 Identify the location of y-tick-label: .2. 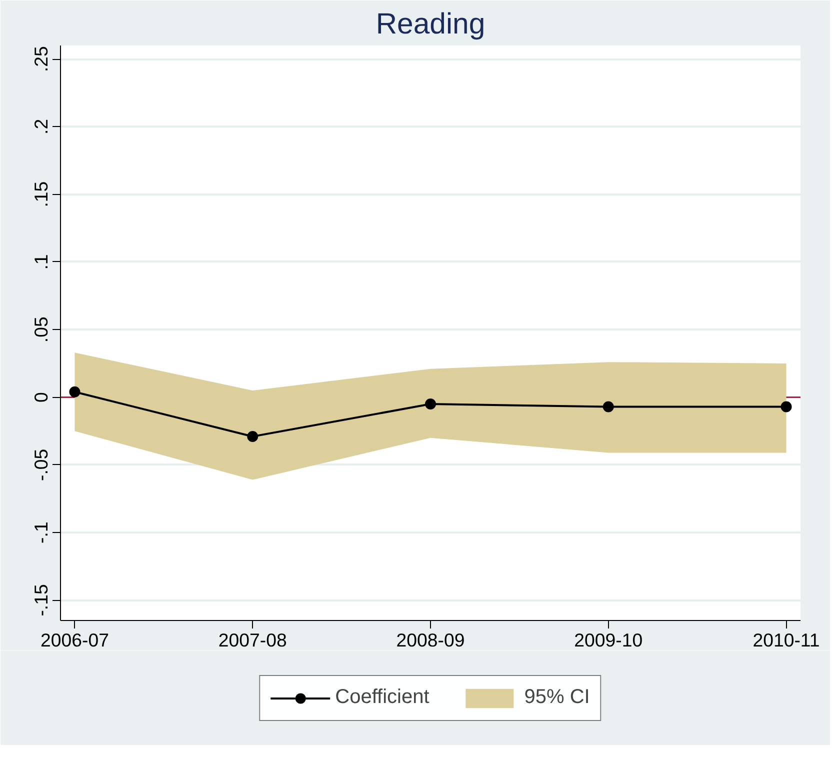
(41, 126).